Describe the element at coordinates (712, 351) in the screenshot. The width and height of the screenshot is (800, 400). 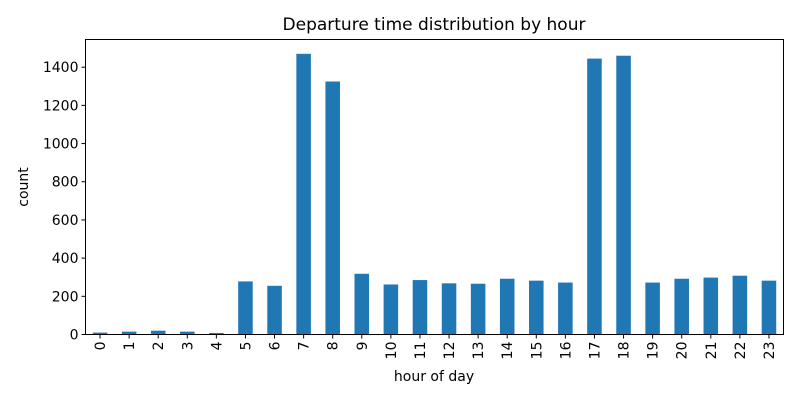
I see `x-tick-label: 21` at that location.